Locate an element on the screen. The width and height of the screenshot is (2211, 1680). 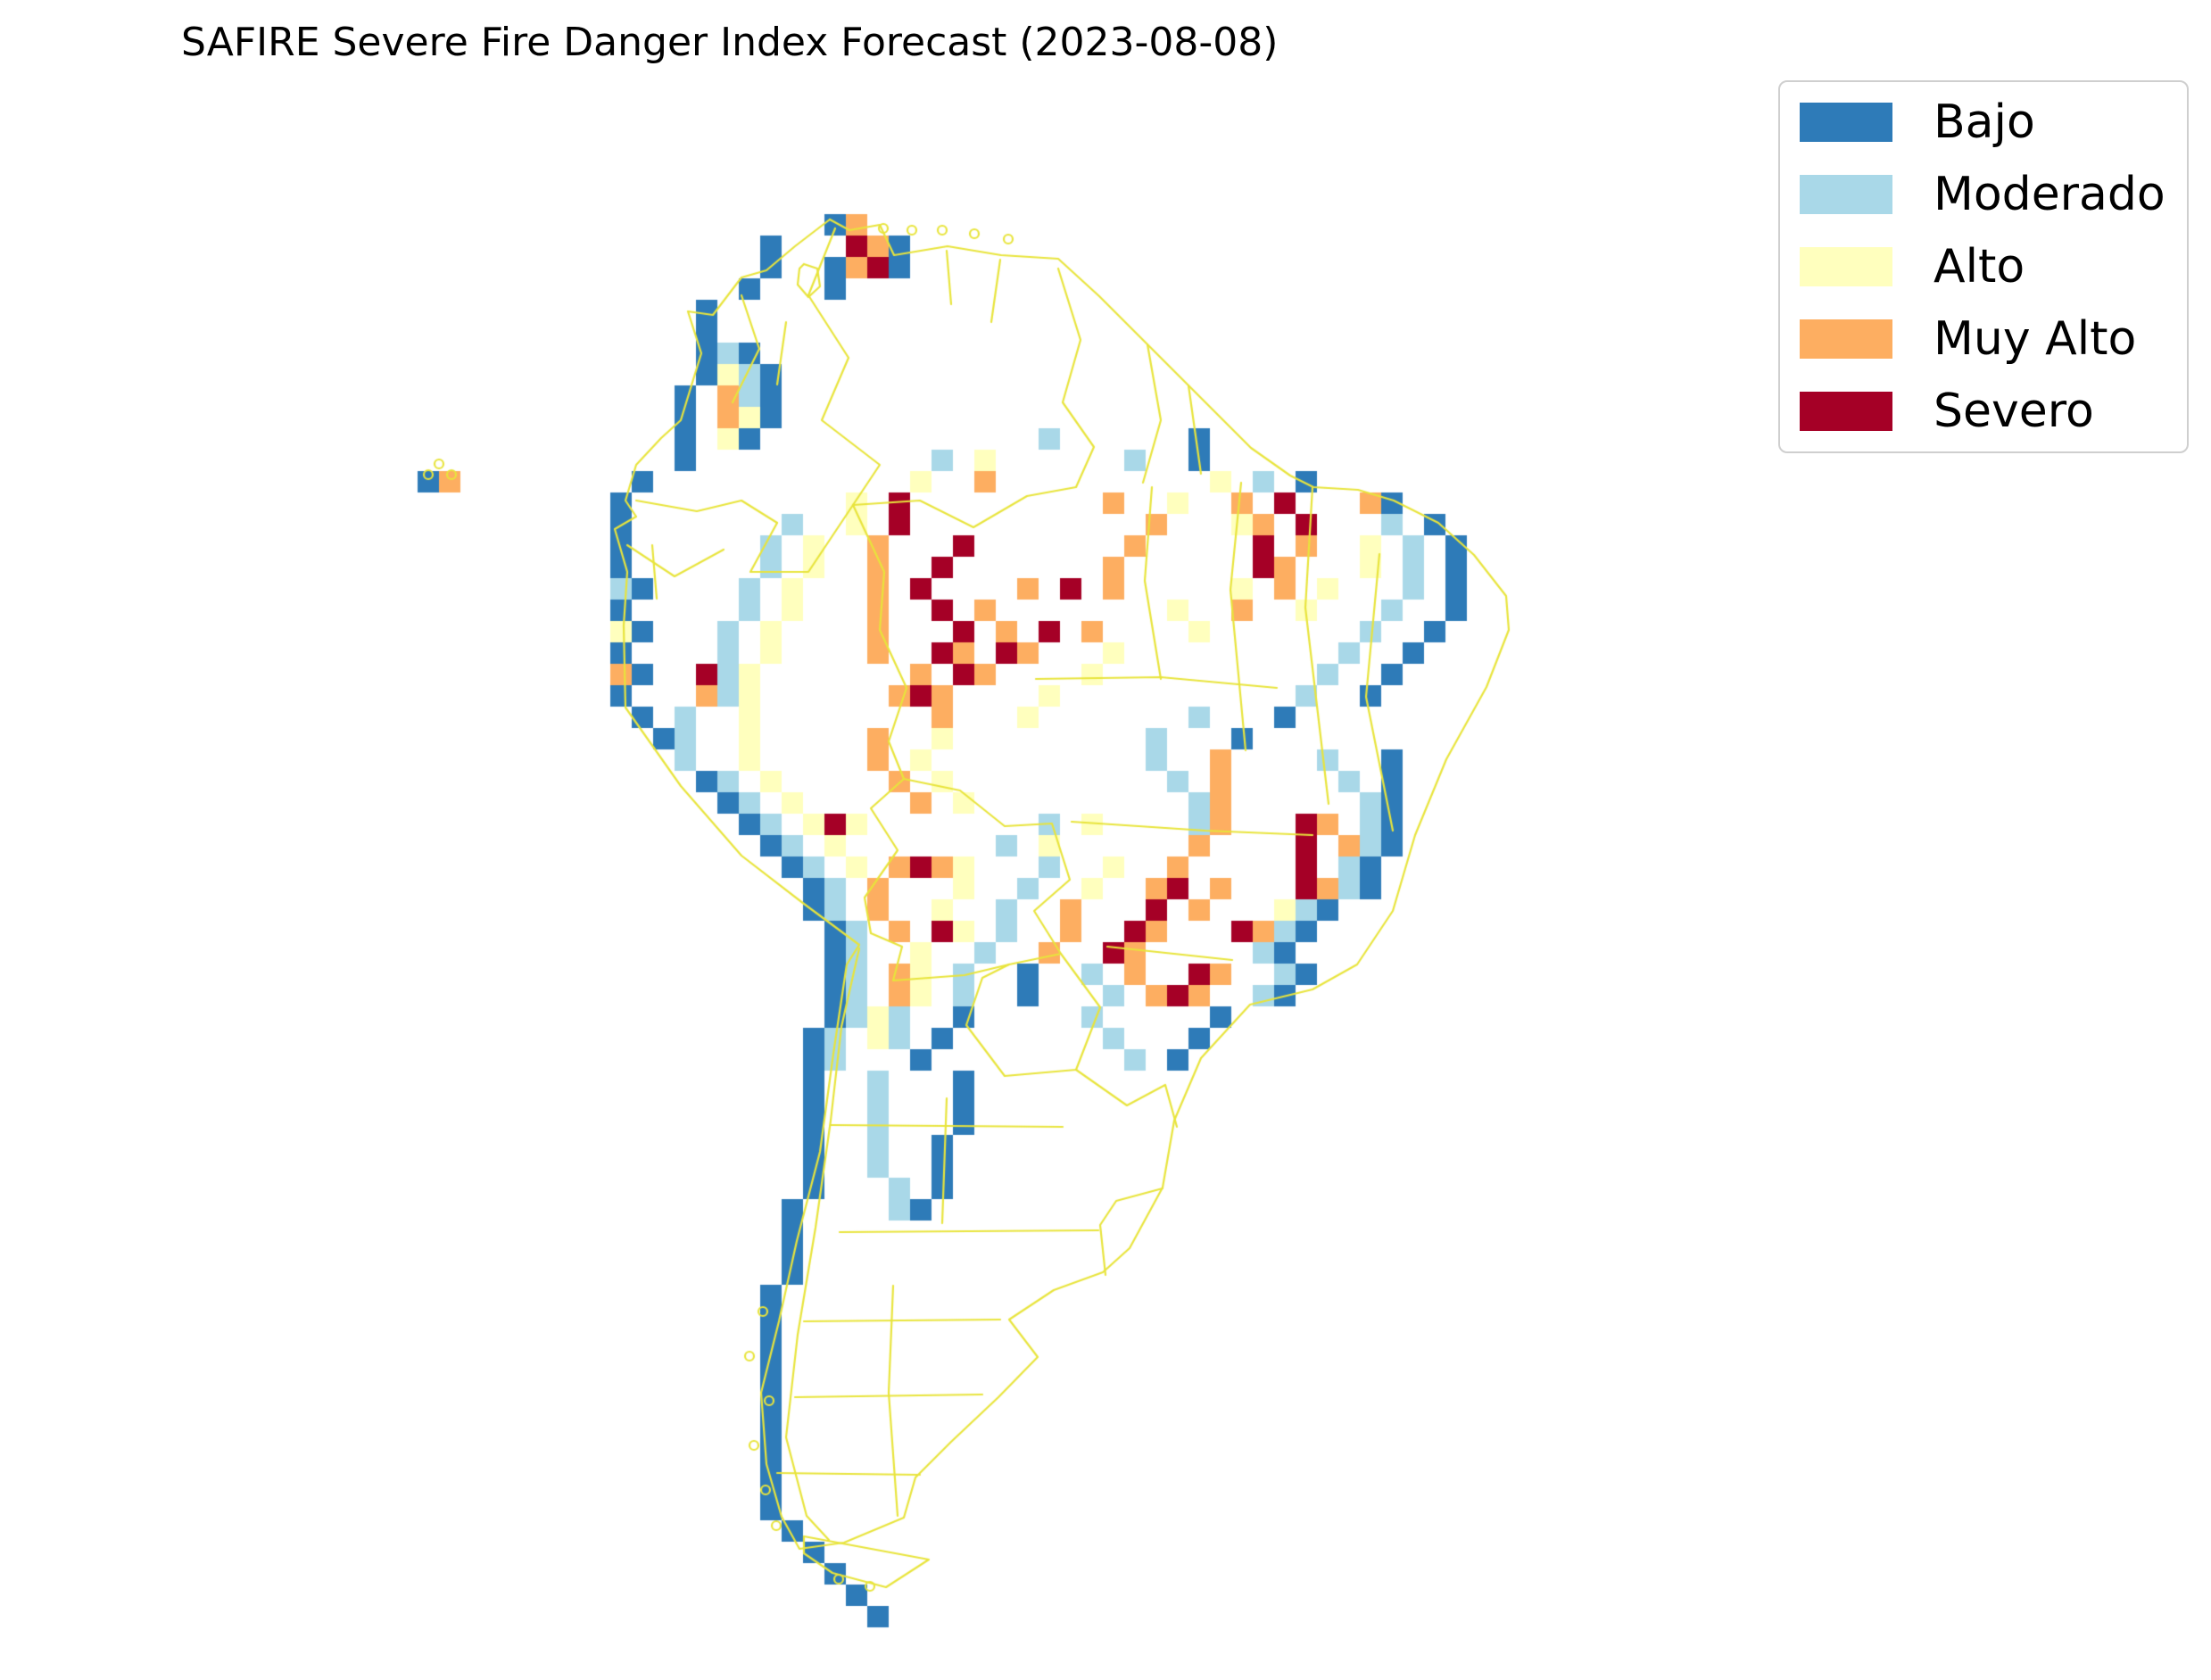
legend-label-moderado: Moderado is located at coordinates (2049, 194).